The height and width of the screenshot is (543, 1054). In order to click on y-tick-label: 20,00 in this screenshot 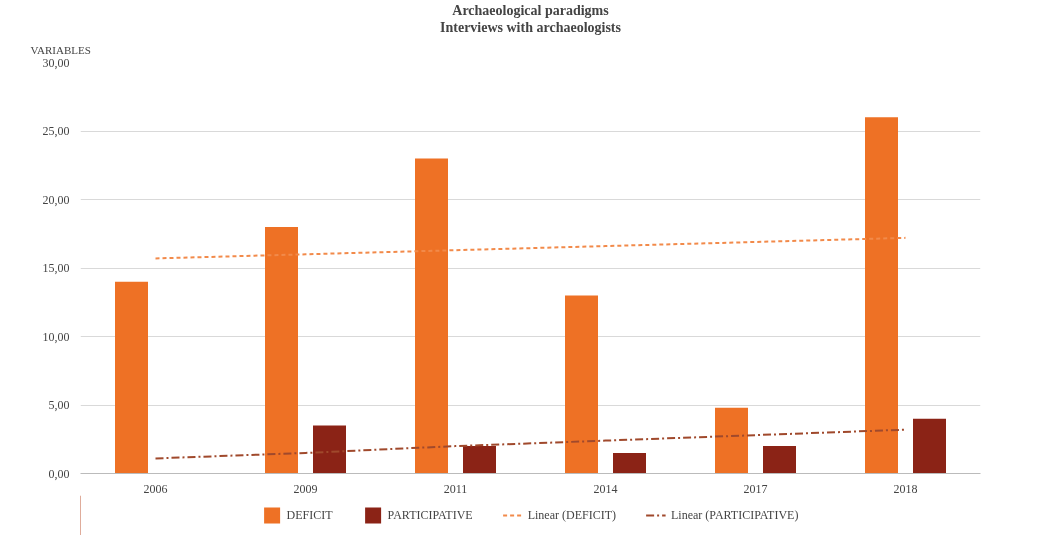, I will do `click(56, 199)`.